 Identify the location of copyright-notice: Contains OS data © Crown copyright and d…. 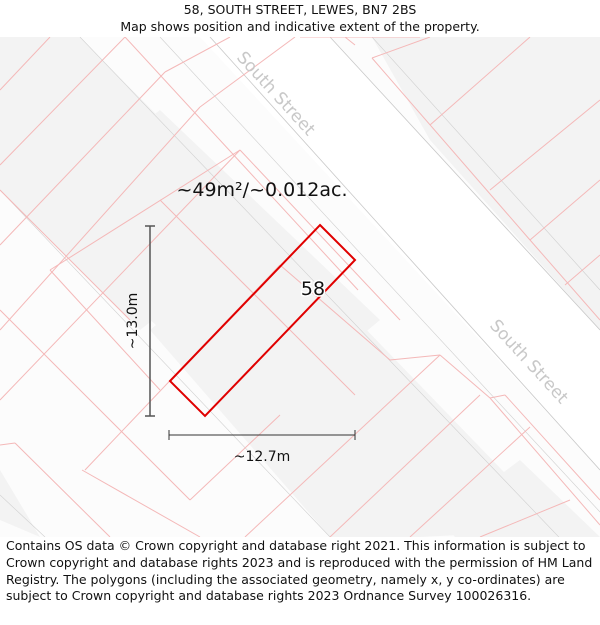
(299, 571).